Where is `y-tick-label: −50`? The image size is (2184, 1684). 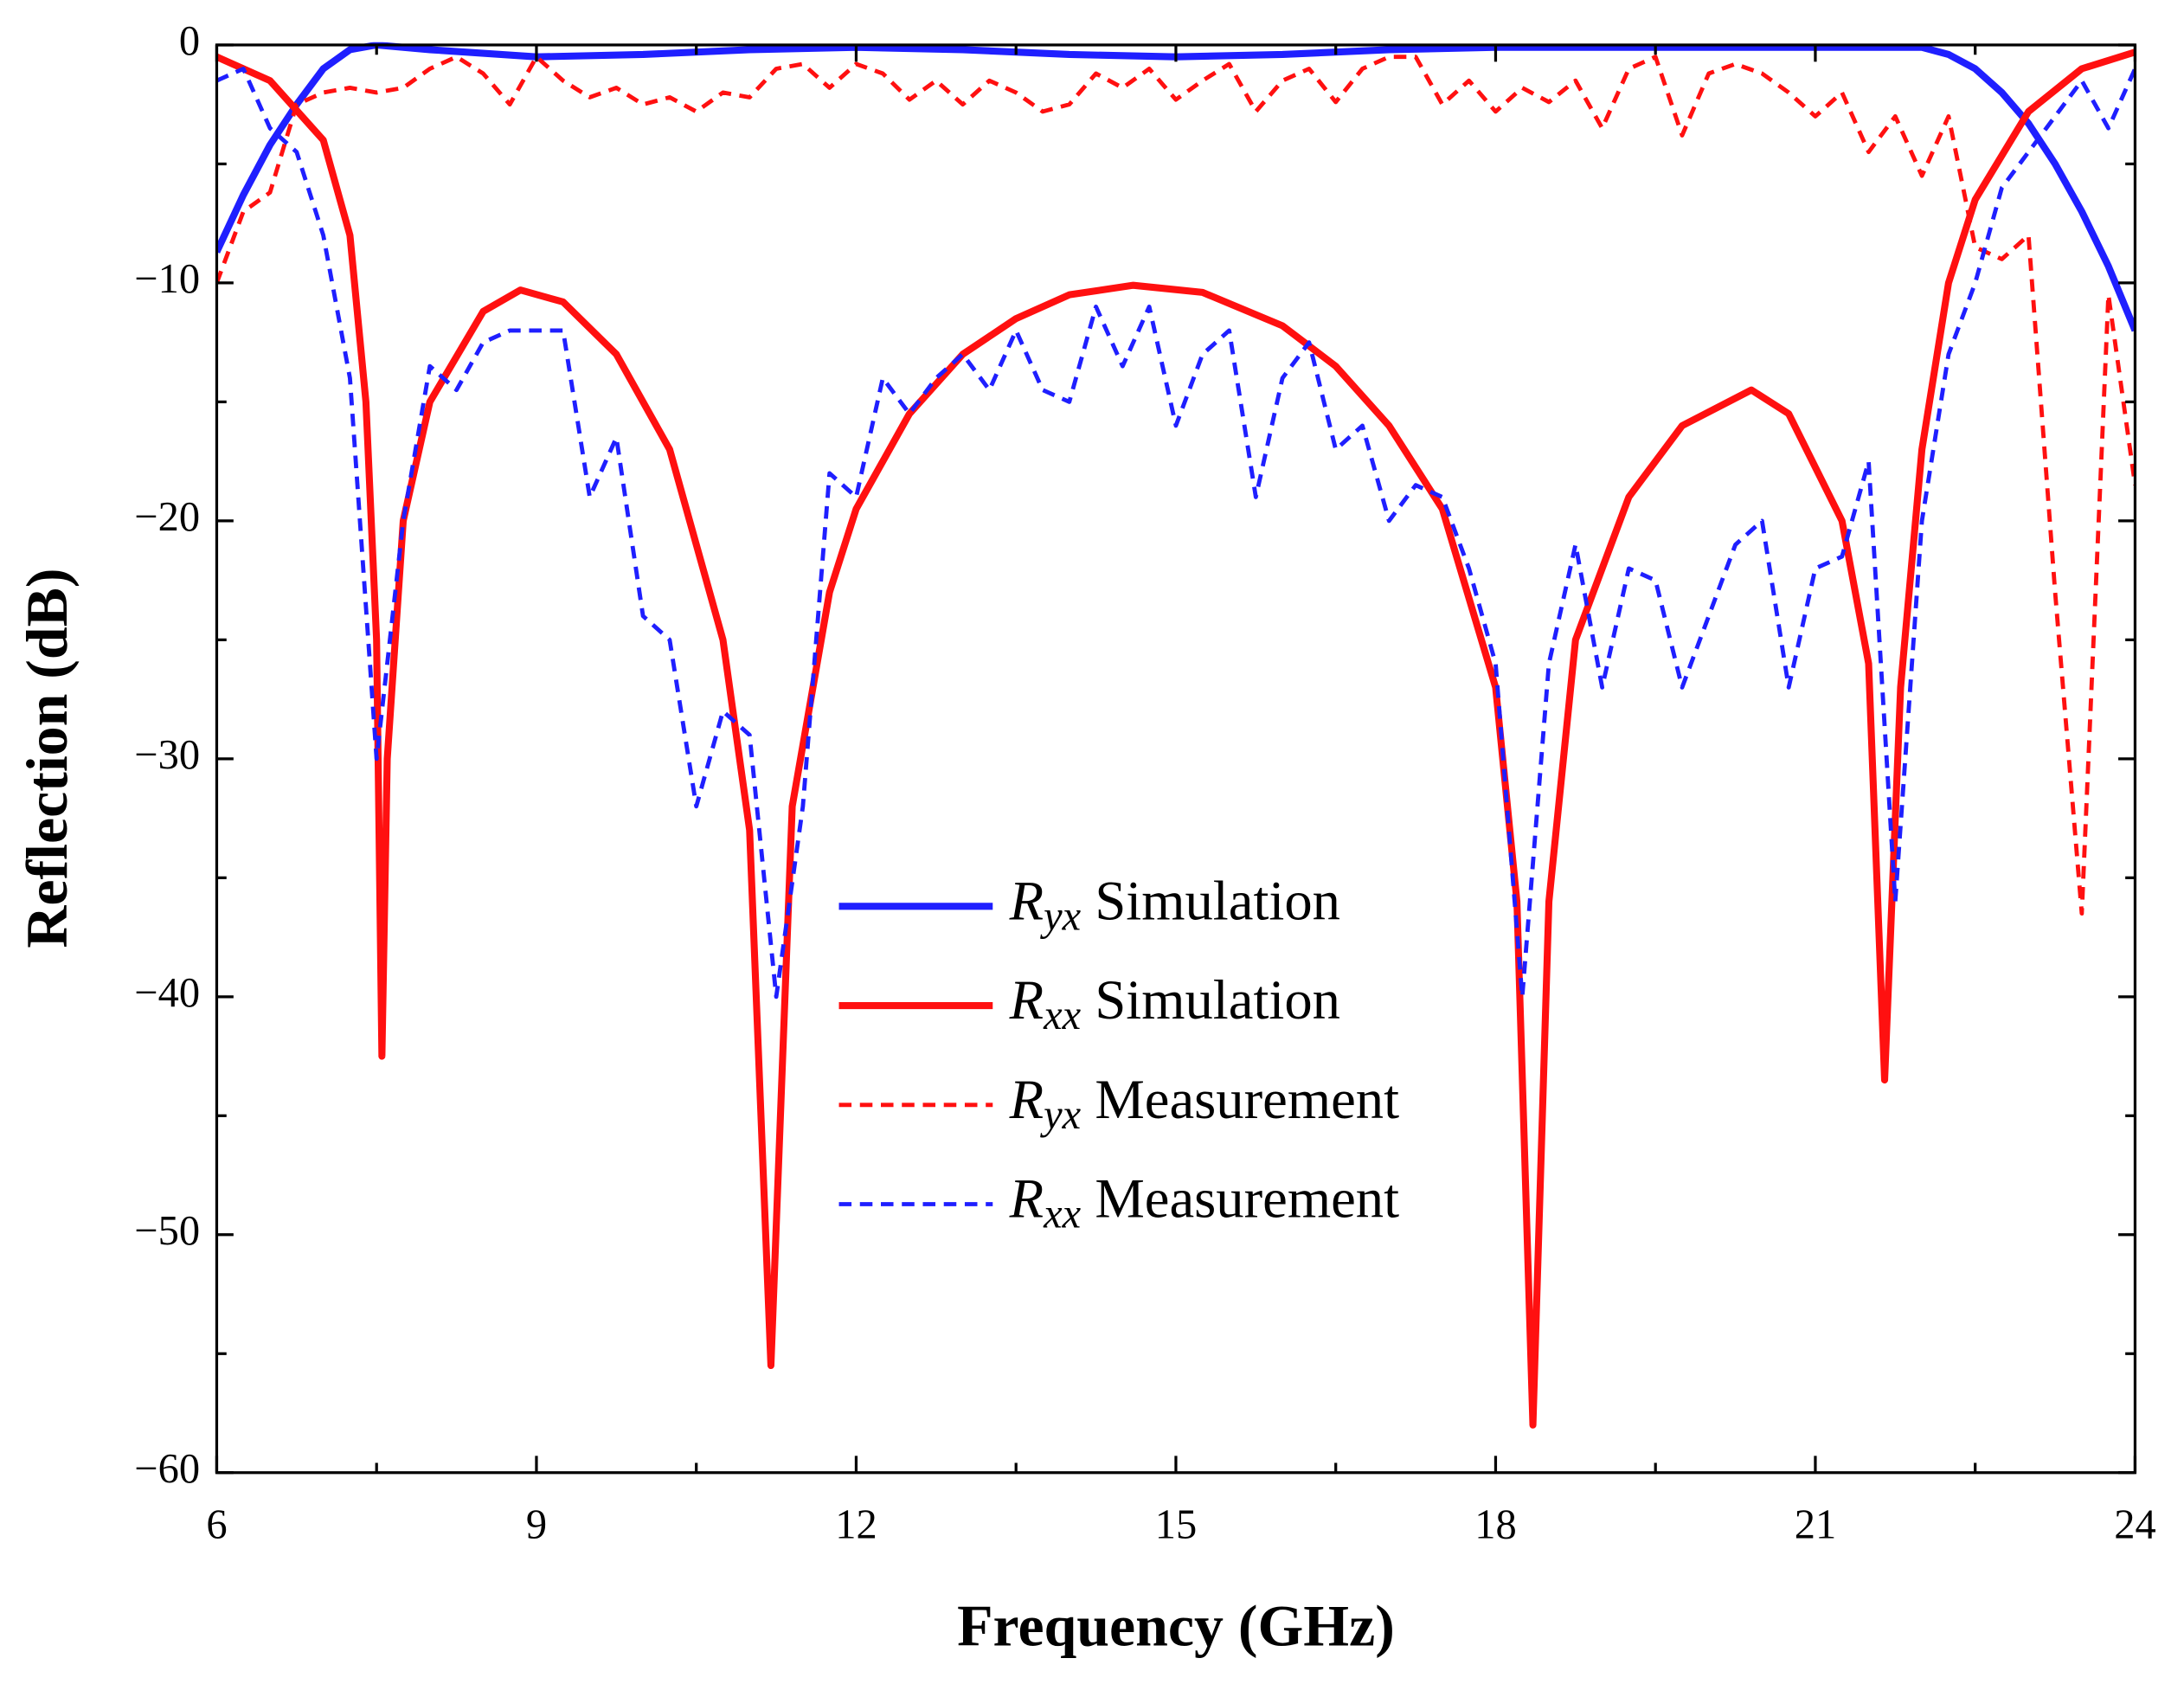
y-tick-label: −50 is located at coordinates (167, 1231).